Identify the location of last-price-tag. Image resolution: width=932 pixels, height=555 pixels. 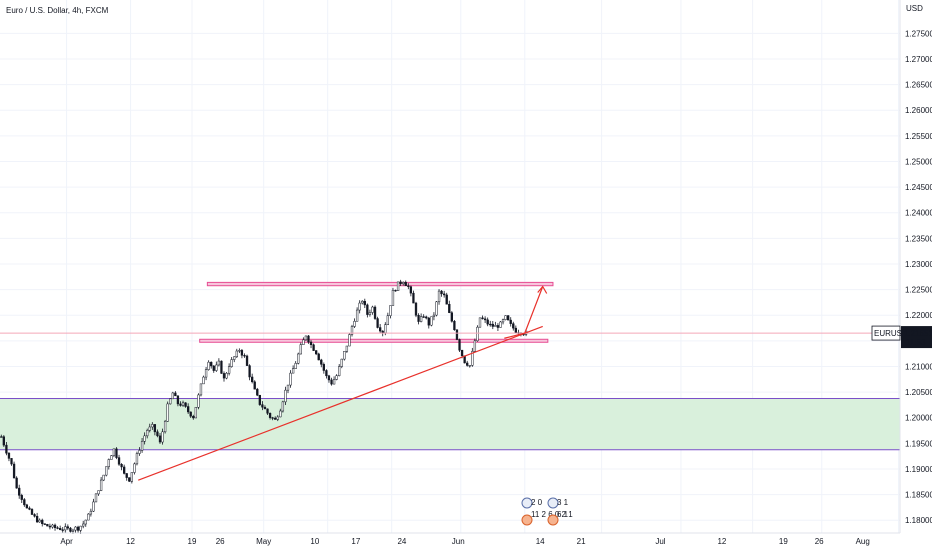
(916, 337).